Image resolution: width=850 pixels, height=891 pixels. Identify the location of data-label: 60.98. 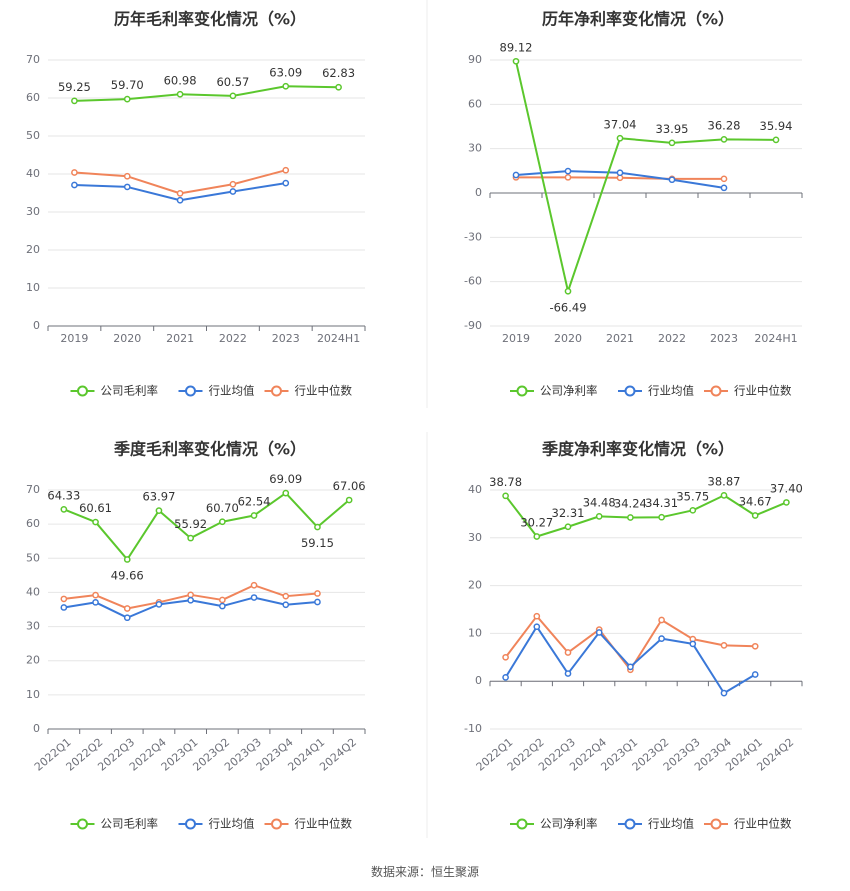
(180, 80).